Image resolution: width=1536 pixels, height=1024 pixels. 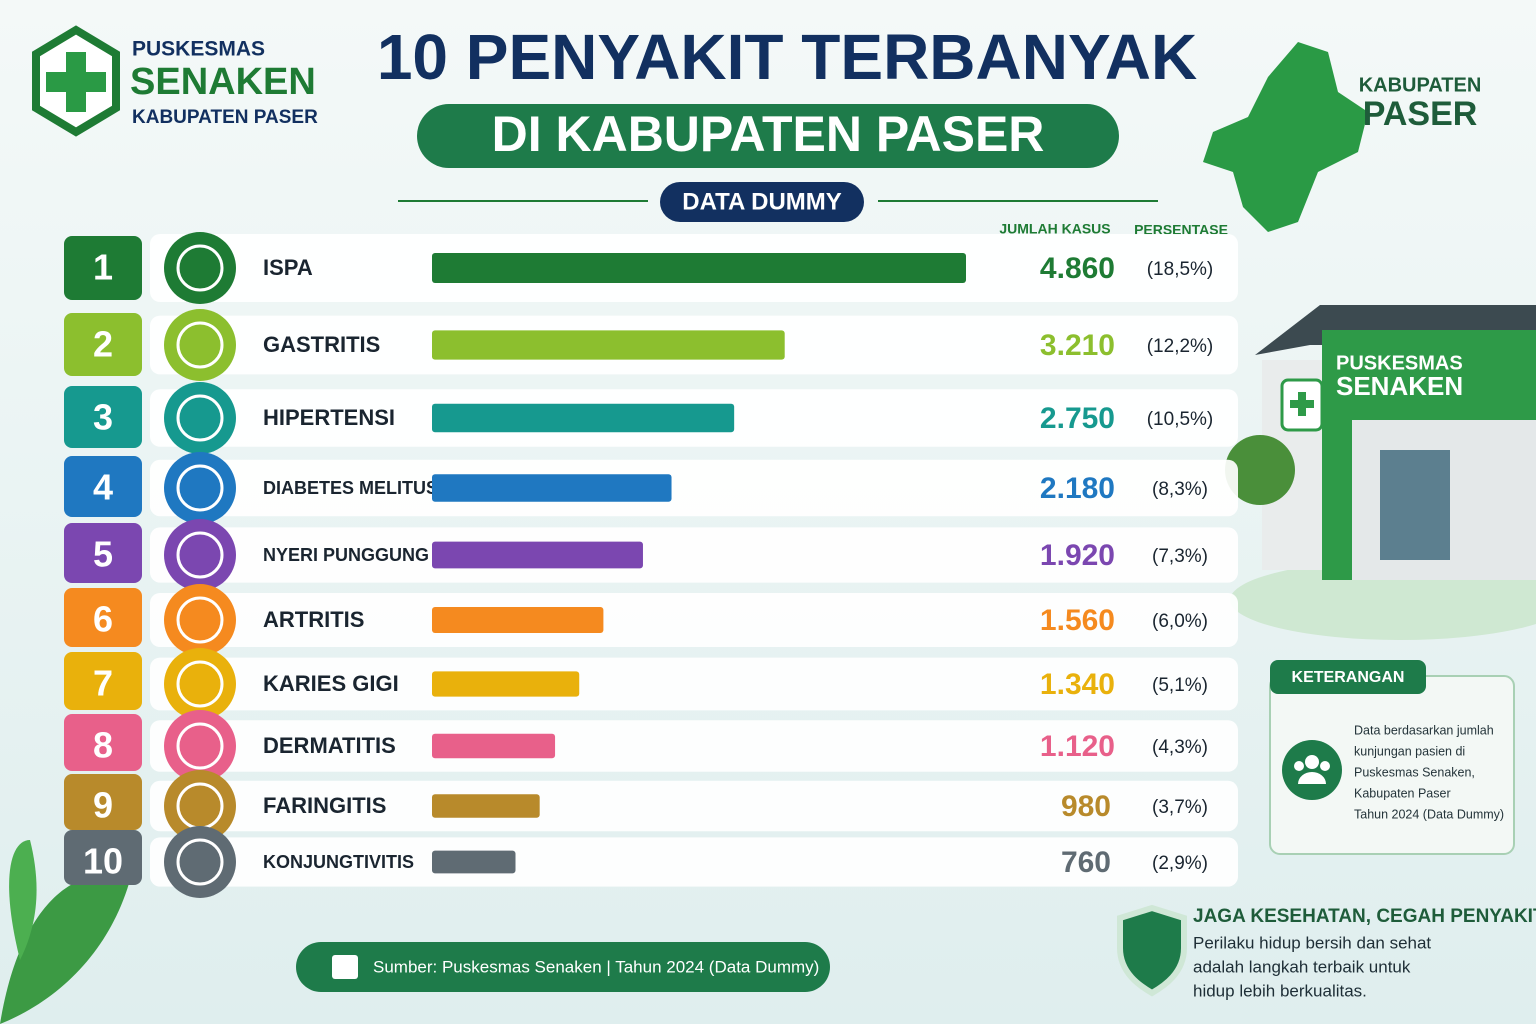 I want to click on shield, so click(x=1152, y=950).